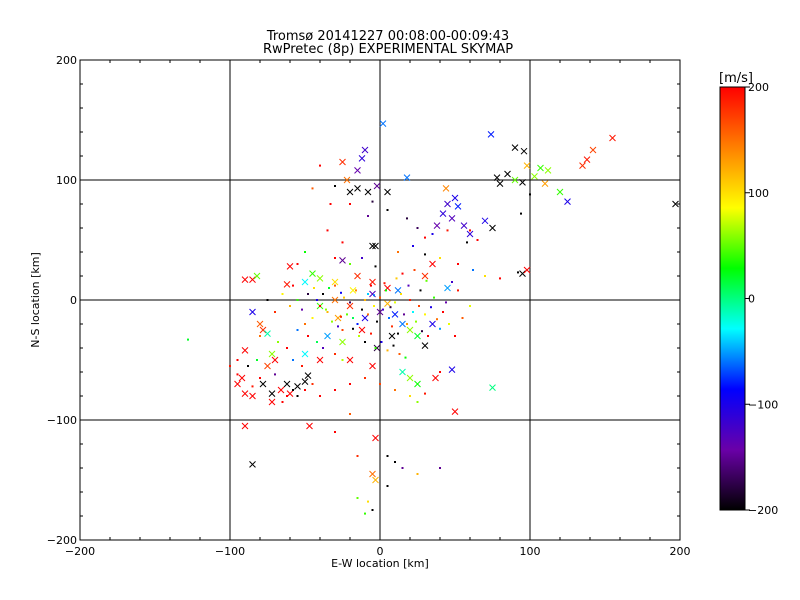 The width and height of the screenshot is (800, 600). I want to click on x-tick-labels: −200 −100 0 100 200, so click(378, 551).